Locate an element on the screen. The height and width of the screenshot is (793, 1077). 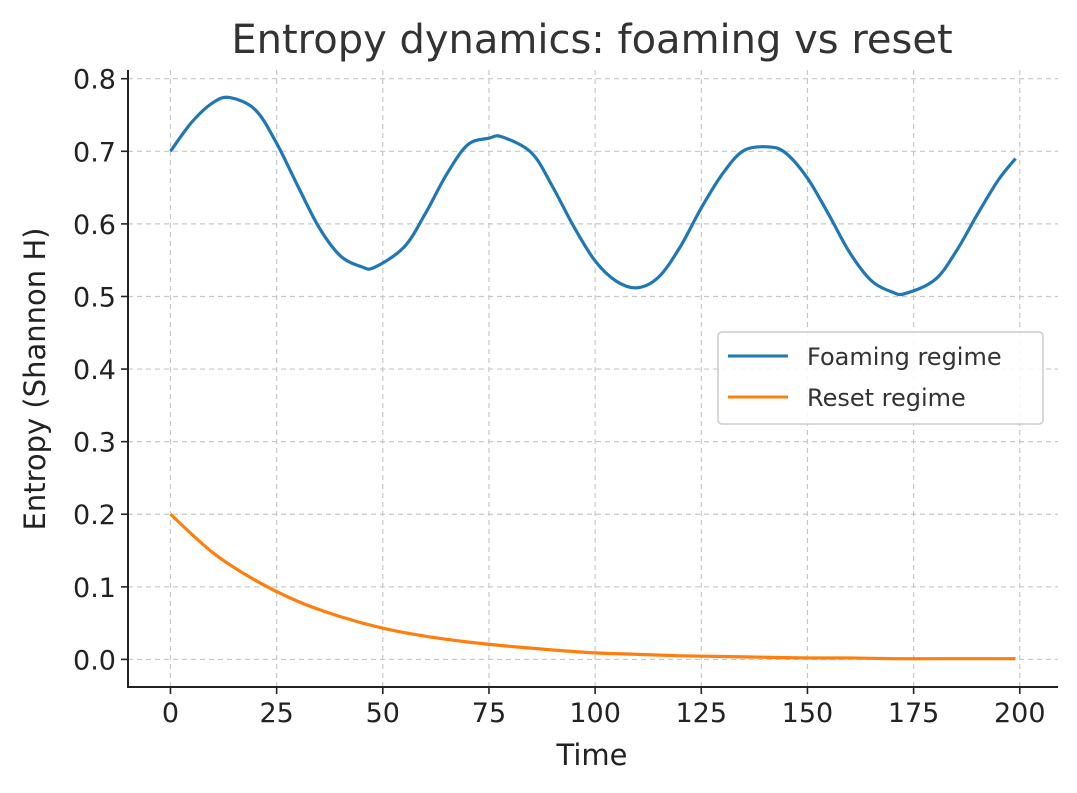
x-tick-label: 25 is located at coordinates (276, 713).